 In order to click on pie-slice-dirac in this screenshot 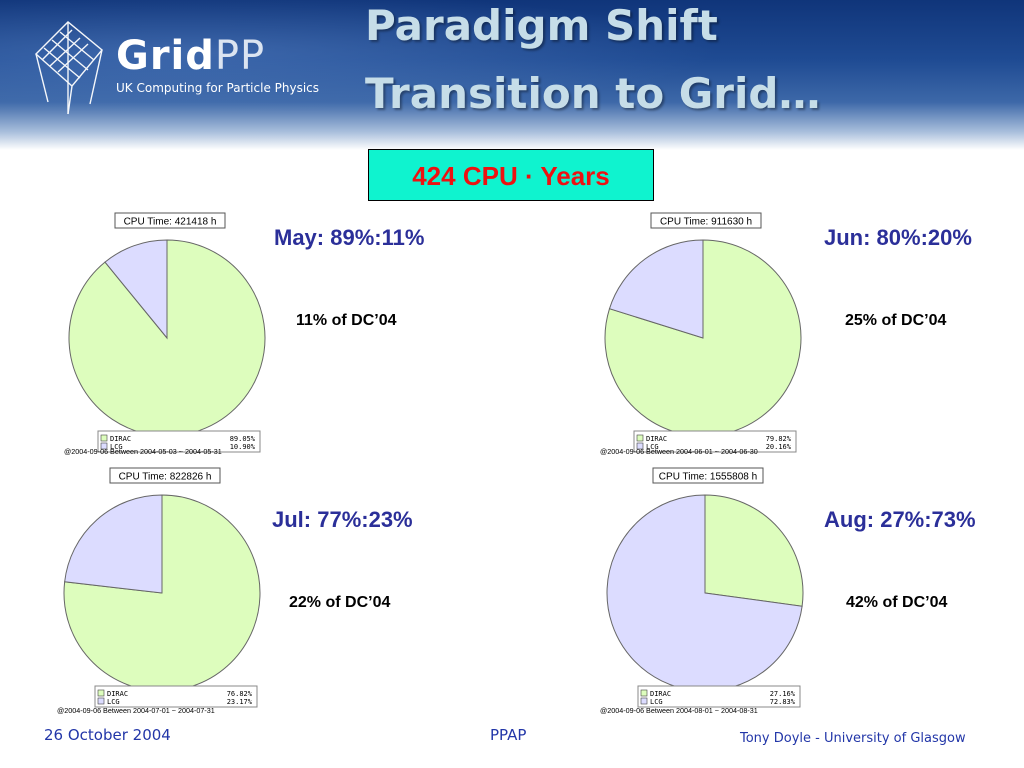, I will do `click(754, 550)`.